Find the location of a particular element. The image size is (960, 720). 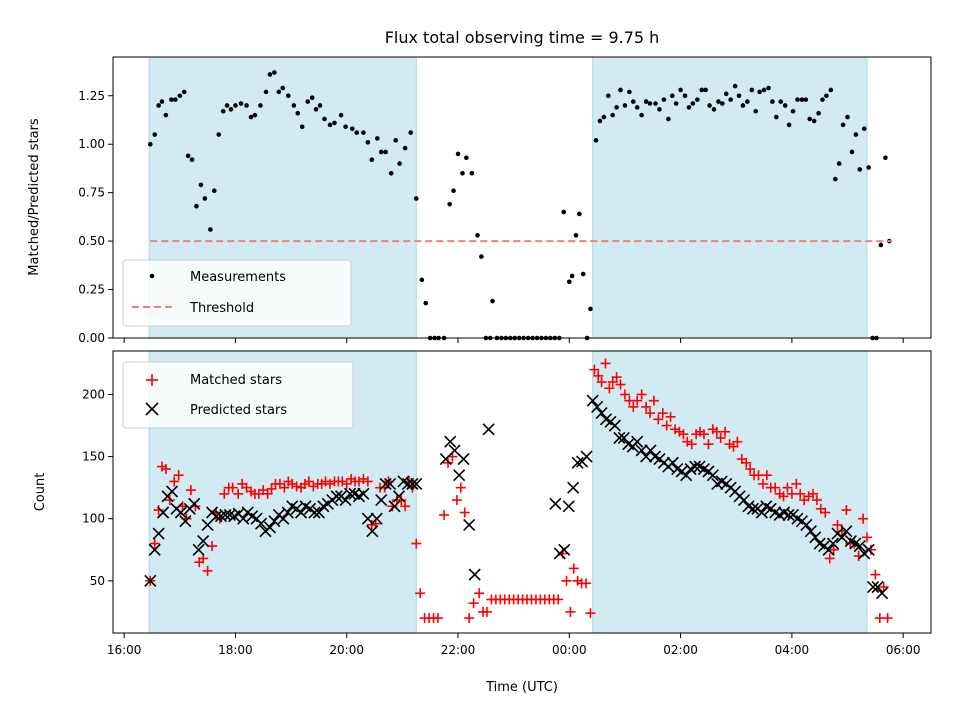

bot-y-tick-label-3: 200 is located at coordinates (93, 394).